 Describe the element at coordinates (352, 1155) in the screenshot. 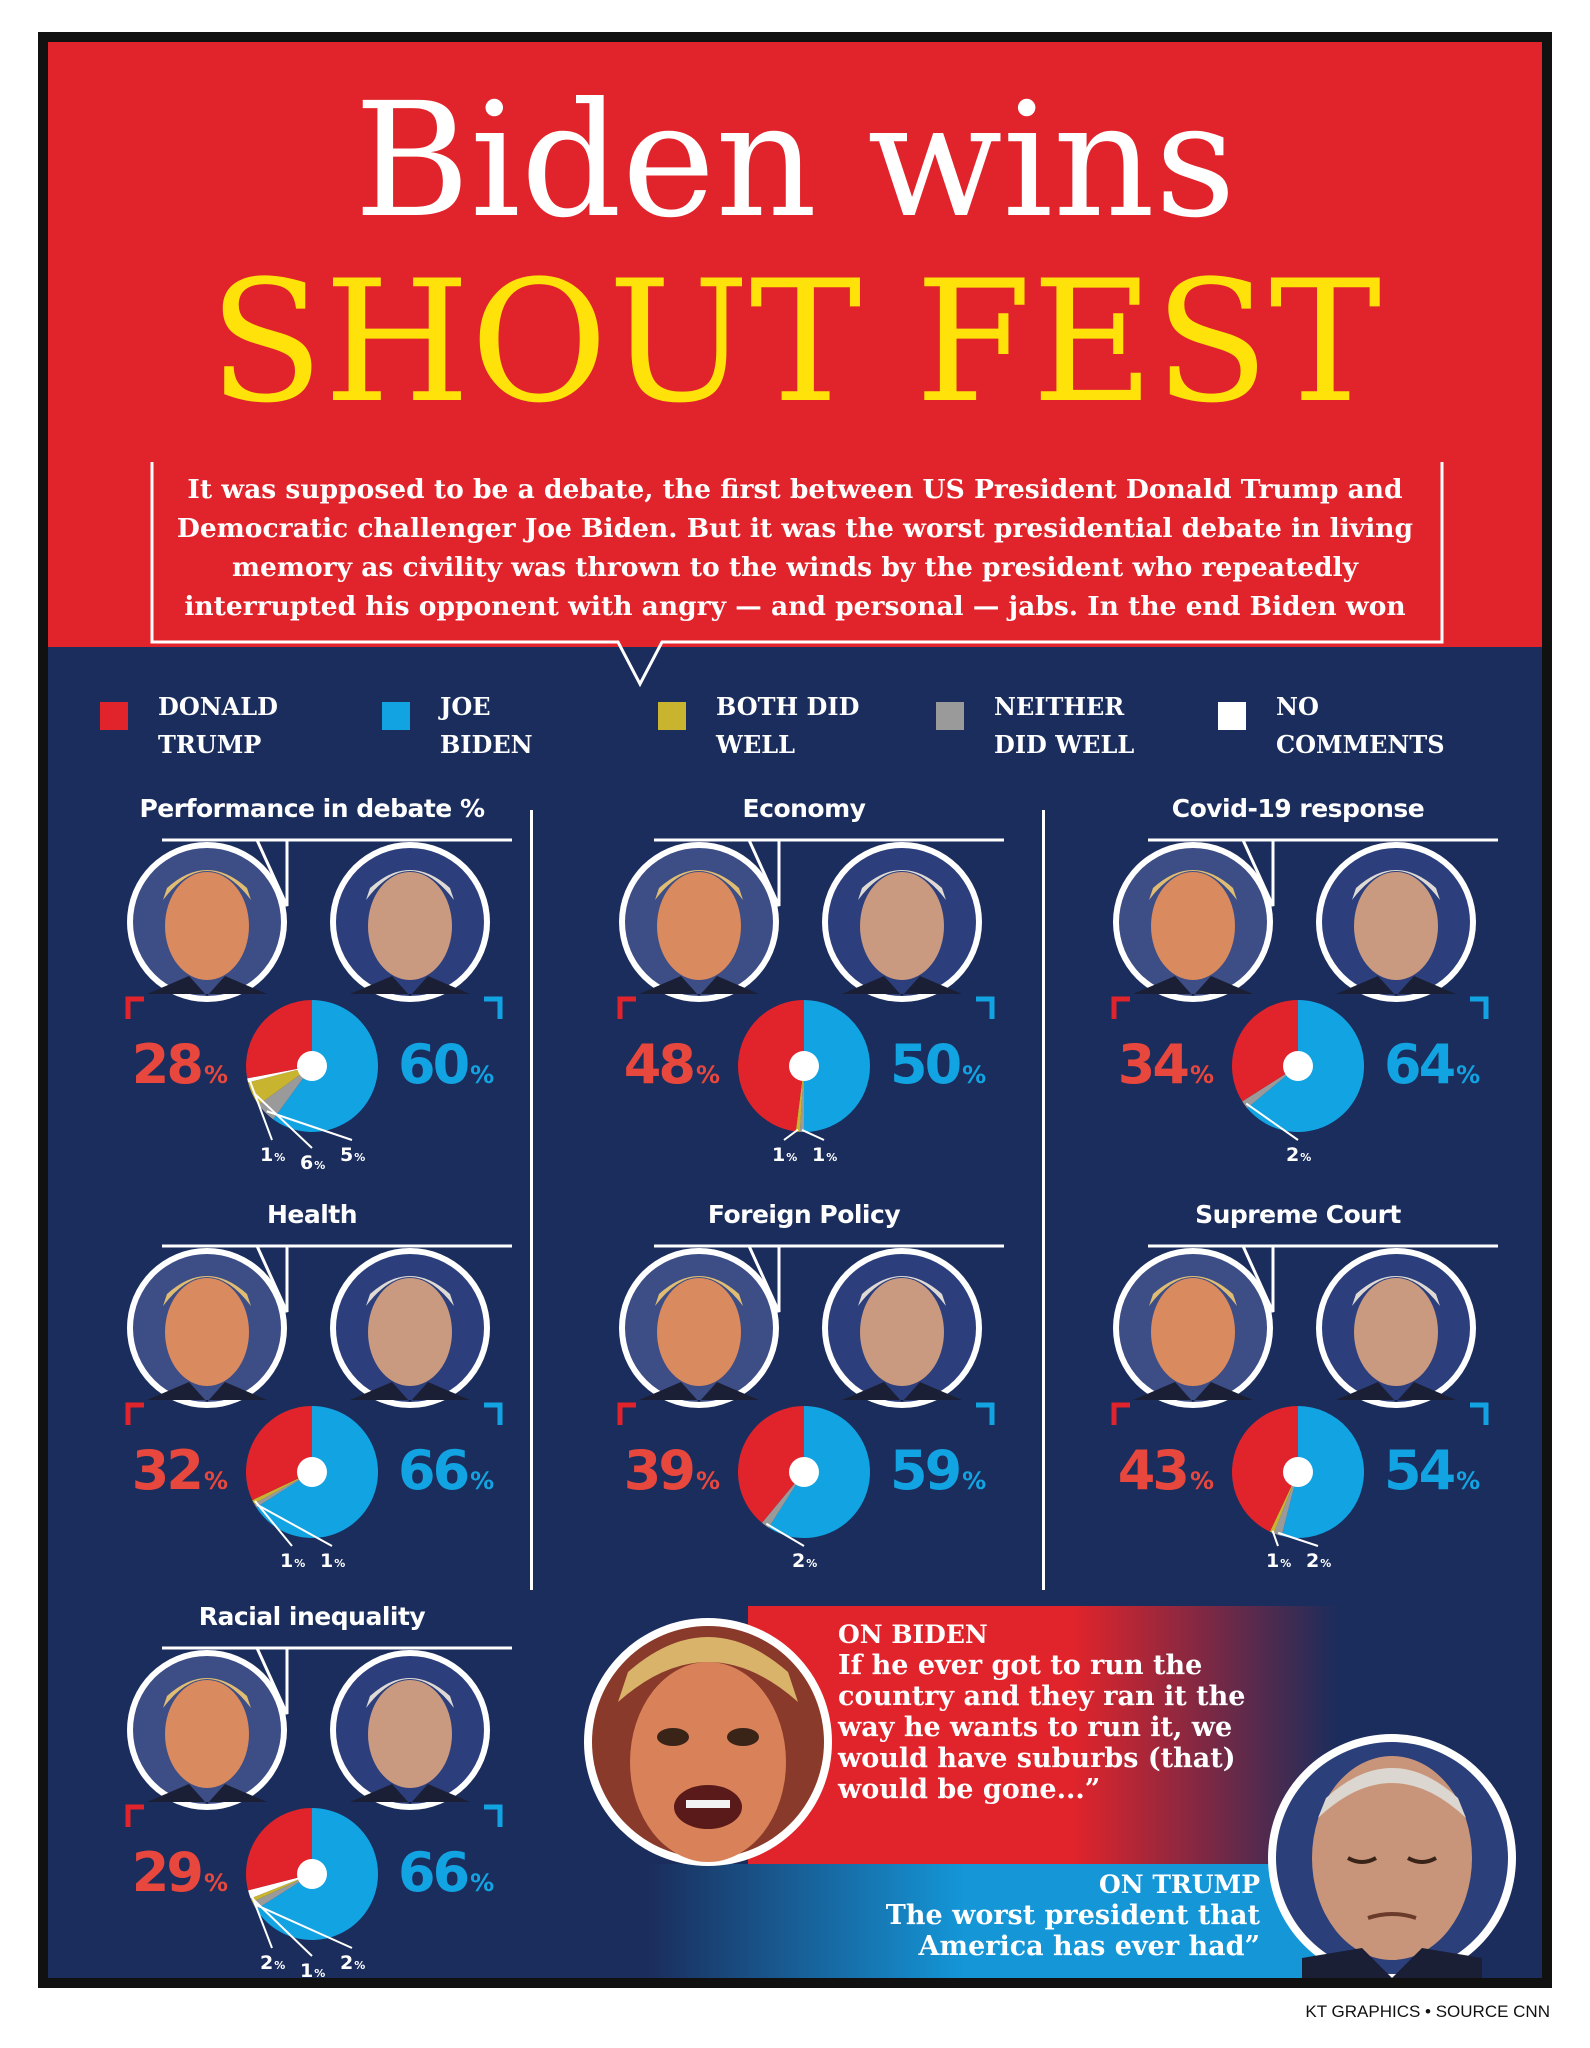

I see `small-percent-label-neither: 5%` at that location.